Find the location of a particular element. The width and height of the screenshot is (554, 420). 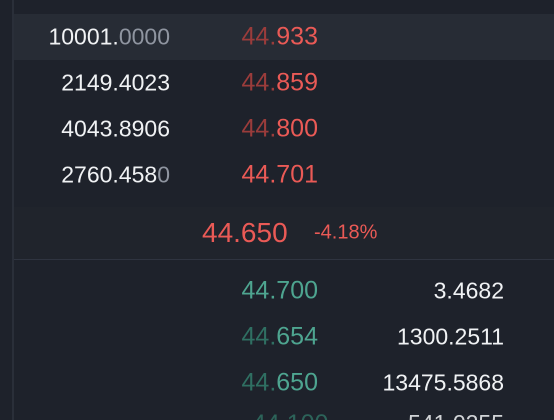

ask-row: 4043.8906 44.800 is located at coordinates (284, 129).